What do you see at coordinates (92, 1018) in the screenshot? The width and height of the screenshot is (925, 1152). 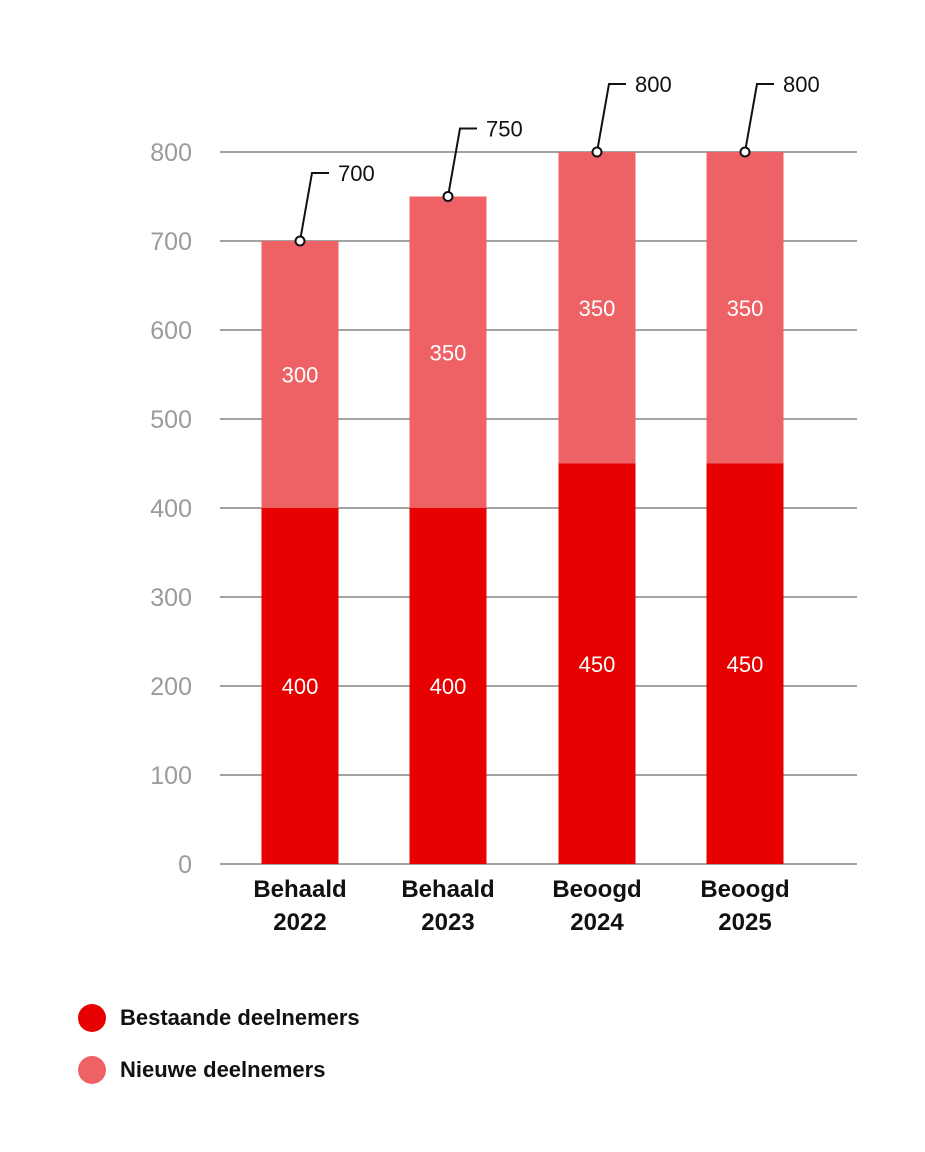 I see `legend-swatch-bestaande` at bounding box center [92, 1018].